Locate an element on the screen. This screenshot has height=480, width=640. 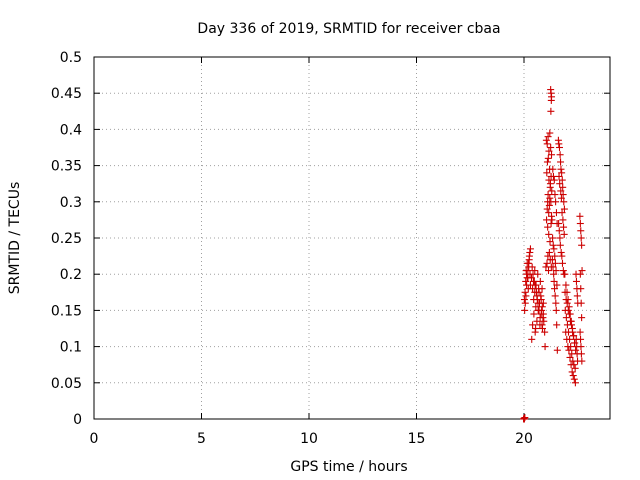
y-tick-label: 0.4 is located at coordinates (71, 130).